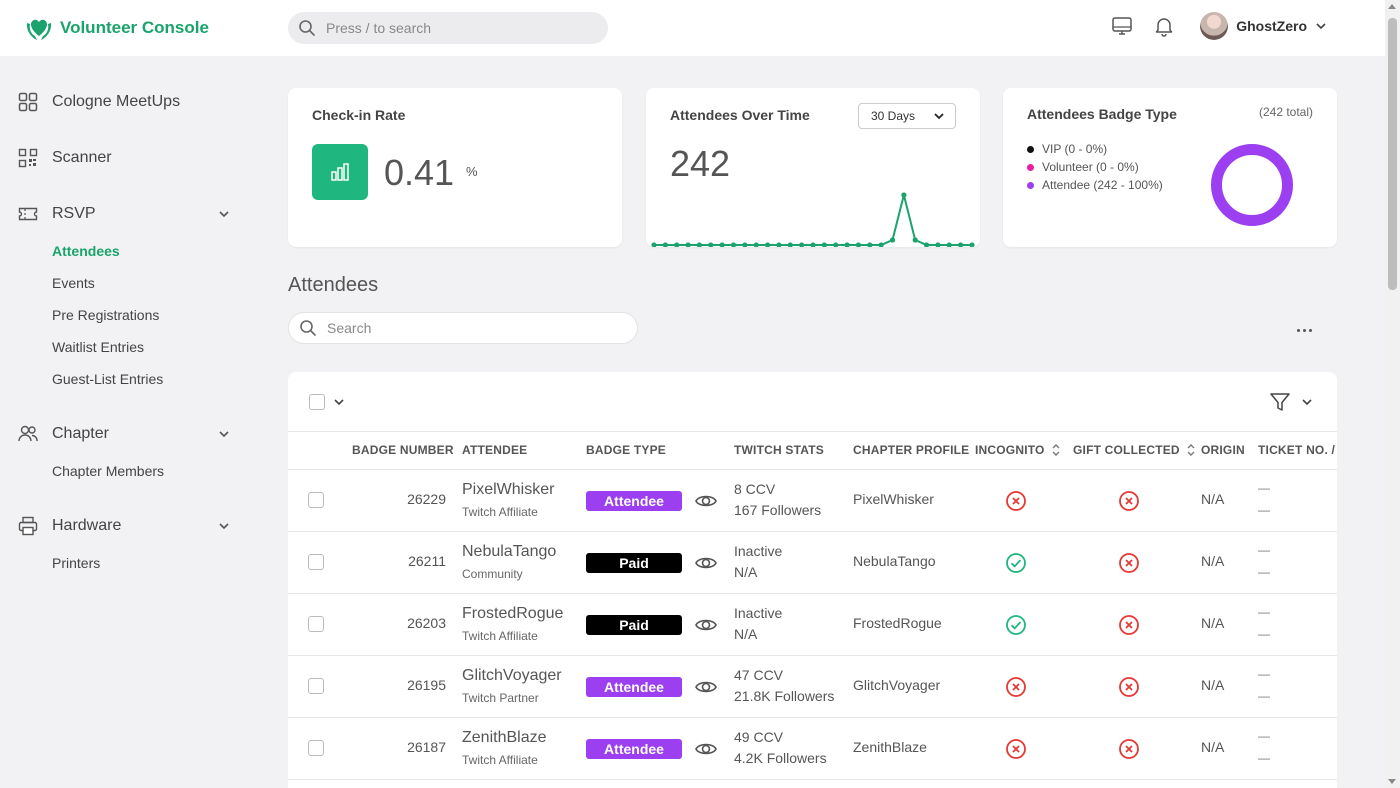 This screenshot has height=788, width=1400. I want to click on badge-number: 26211, so click(427, 561).